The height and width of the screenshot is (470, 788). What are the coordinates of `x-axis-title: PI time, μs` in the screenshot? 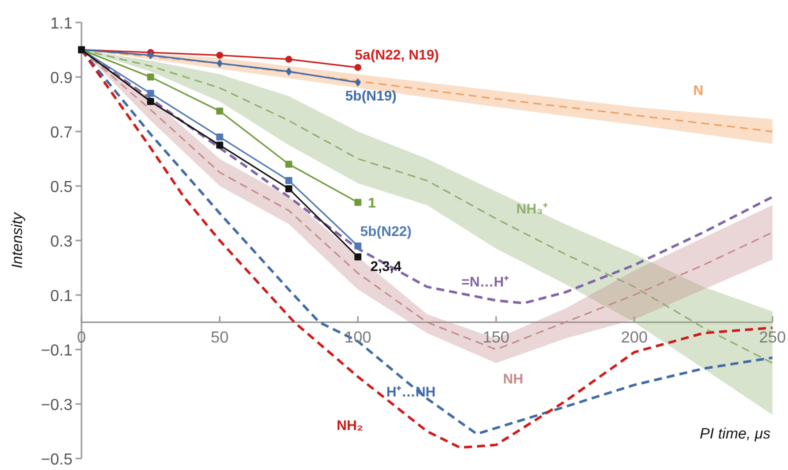 It's located at (735, 434).